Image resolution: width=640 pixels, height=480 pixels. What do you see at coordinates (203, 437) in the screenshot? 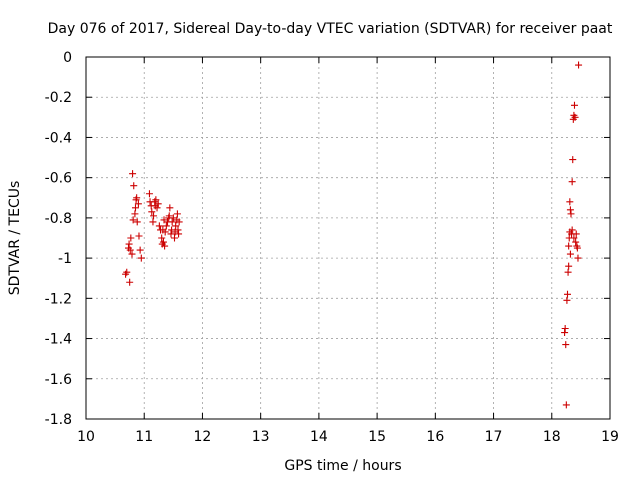
I see `x-tick-label: 12` at bounding box center [203, 437].